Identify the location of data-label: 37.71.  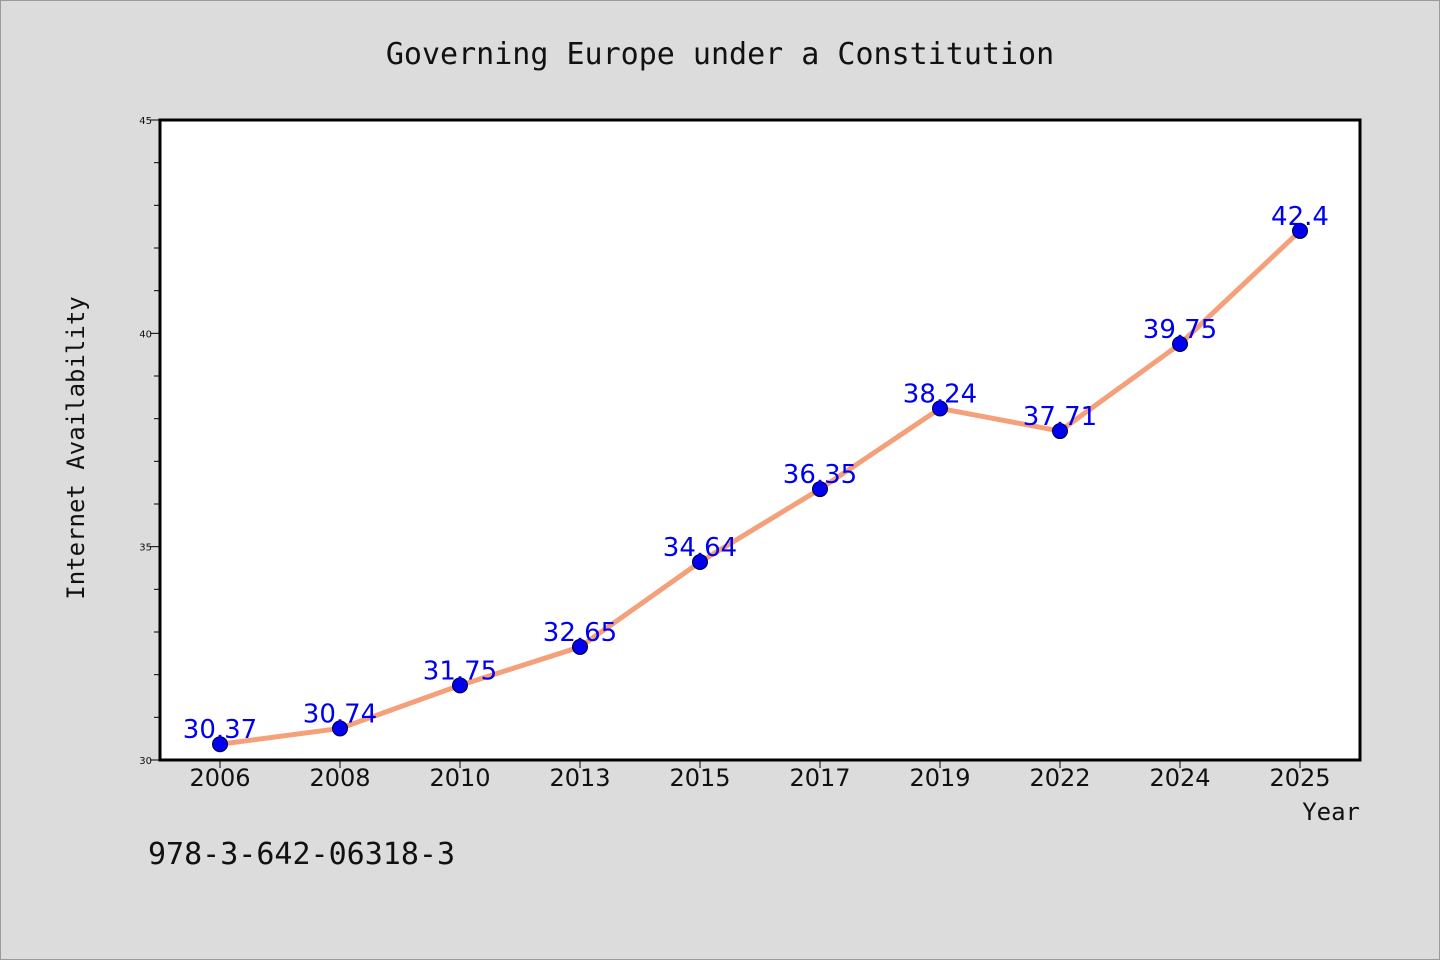
(1060, 417).